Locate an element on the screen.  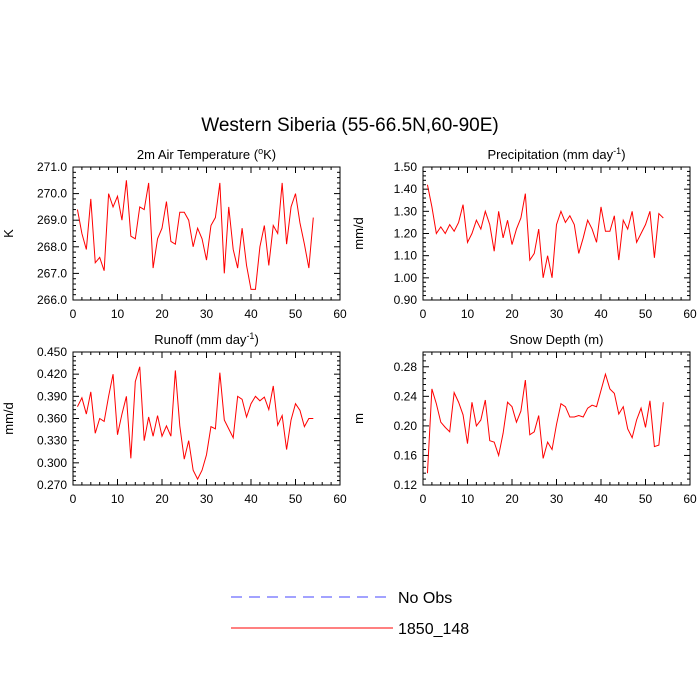
panel-title-main: Snow Depth (m) is located at coordinates (557, 339).